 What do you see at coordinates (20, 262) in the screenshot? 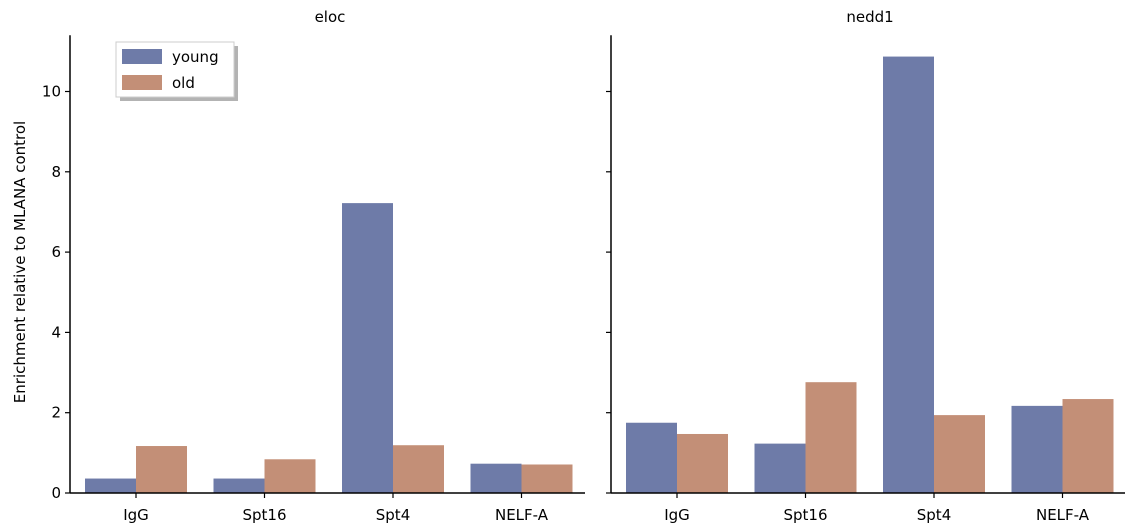
I see `y-axis-label: Enrichment relative to MLANA control` at bounding box center [20, 262].